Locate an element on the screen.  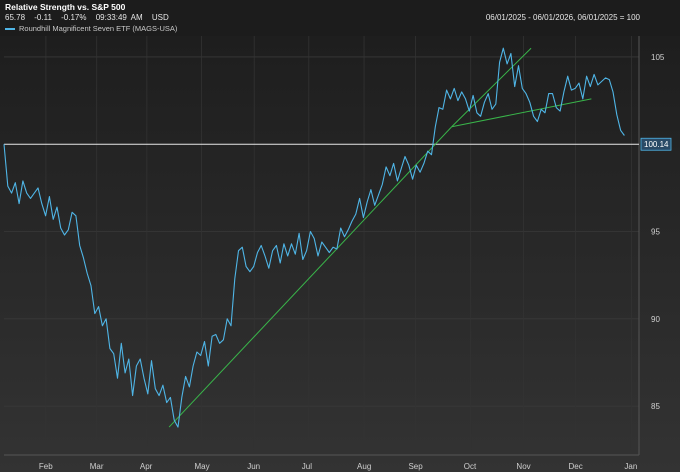
x-tick-label: Oct is located at coordinates (470, 466).